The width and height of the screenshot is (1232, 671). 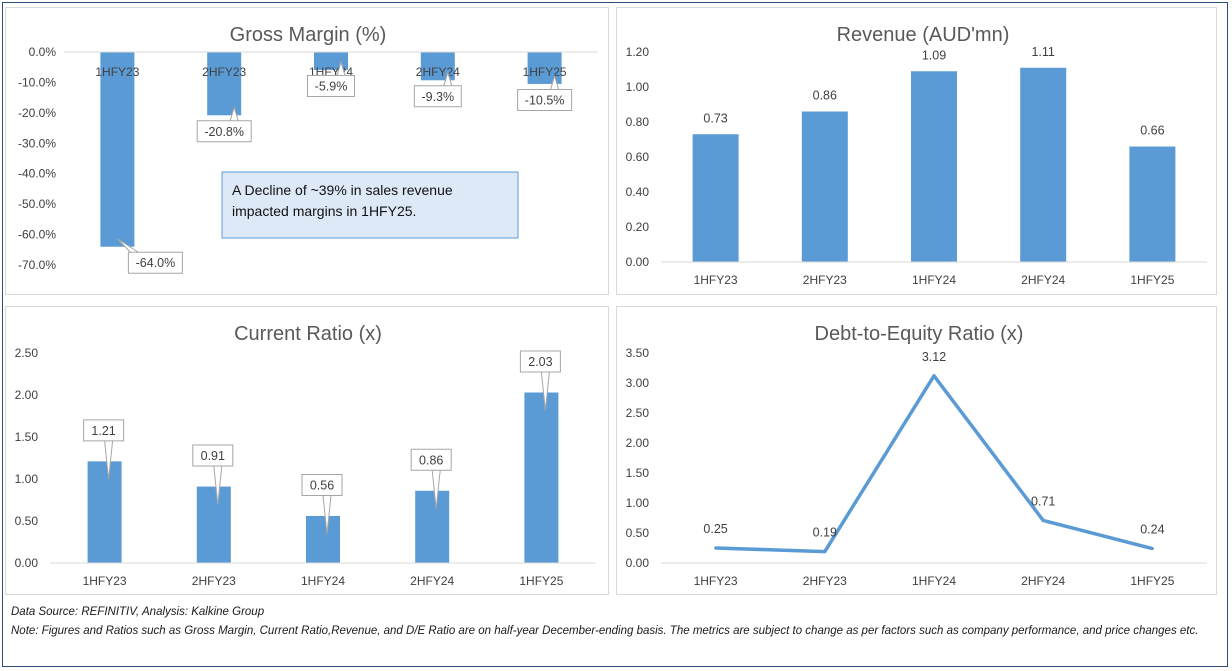 I want to click on data-label: 0.91, so click(x=213, y=456).